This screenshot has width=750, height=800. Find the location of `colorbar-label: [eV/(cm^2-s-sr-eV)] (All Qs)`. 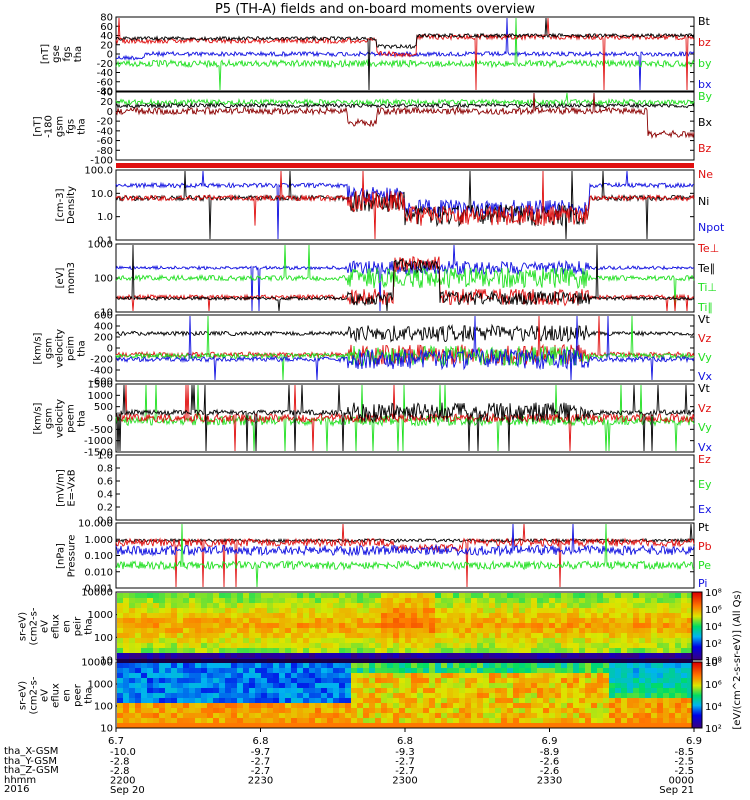

colorbar-label: [eV/(cm^2-s-sr-eV)] (All Qs) is located at coordinates (737, 659).